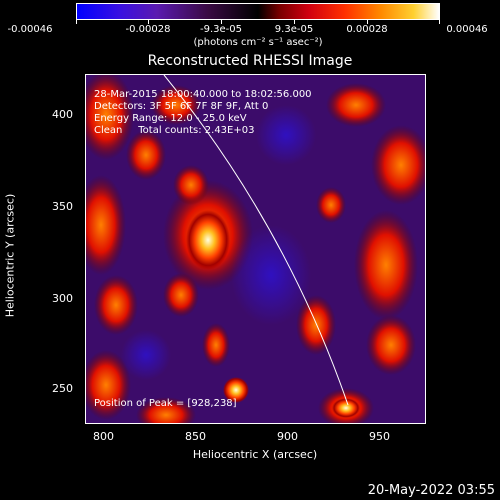 The width and height of the screenshot is (500, 500). What do you see at coordinates (62, 298) in the screenshot?
I see `y-tick-label: 300` at bounding box center [62, 298].